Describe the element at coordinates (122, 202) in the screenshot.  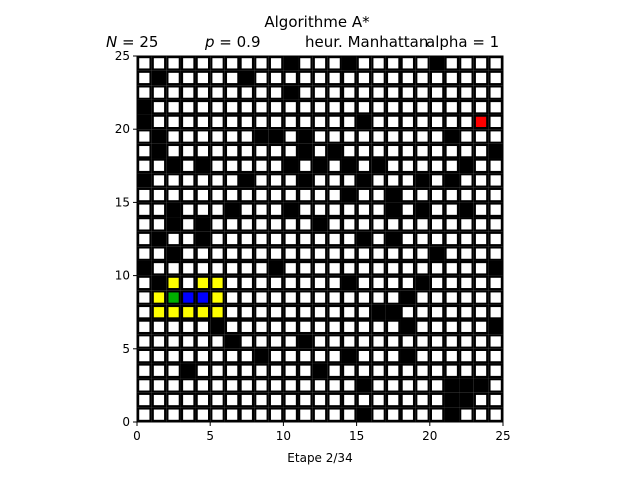
I see `y-tick-label: 15` at that location.